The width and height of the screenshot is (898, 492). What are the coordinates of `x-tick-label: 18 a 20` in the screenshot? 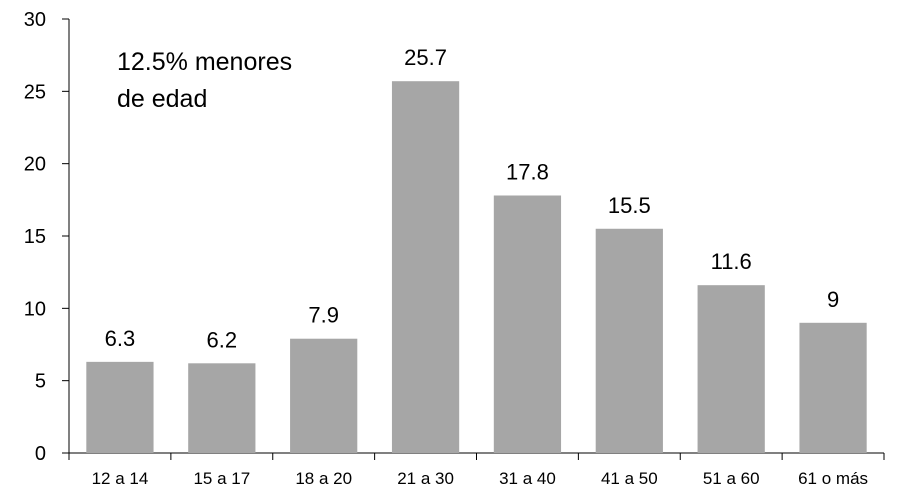 It's located at (323, 478).